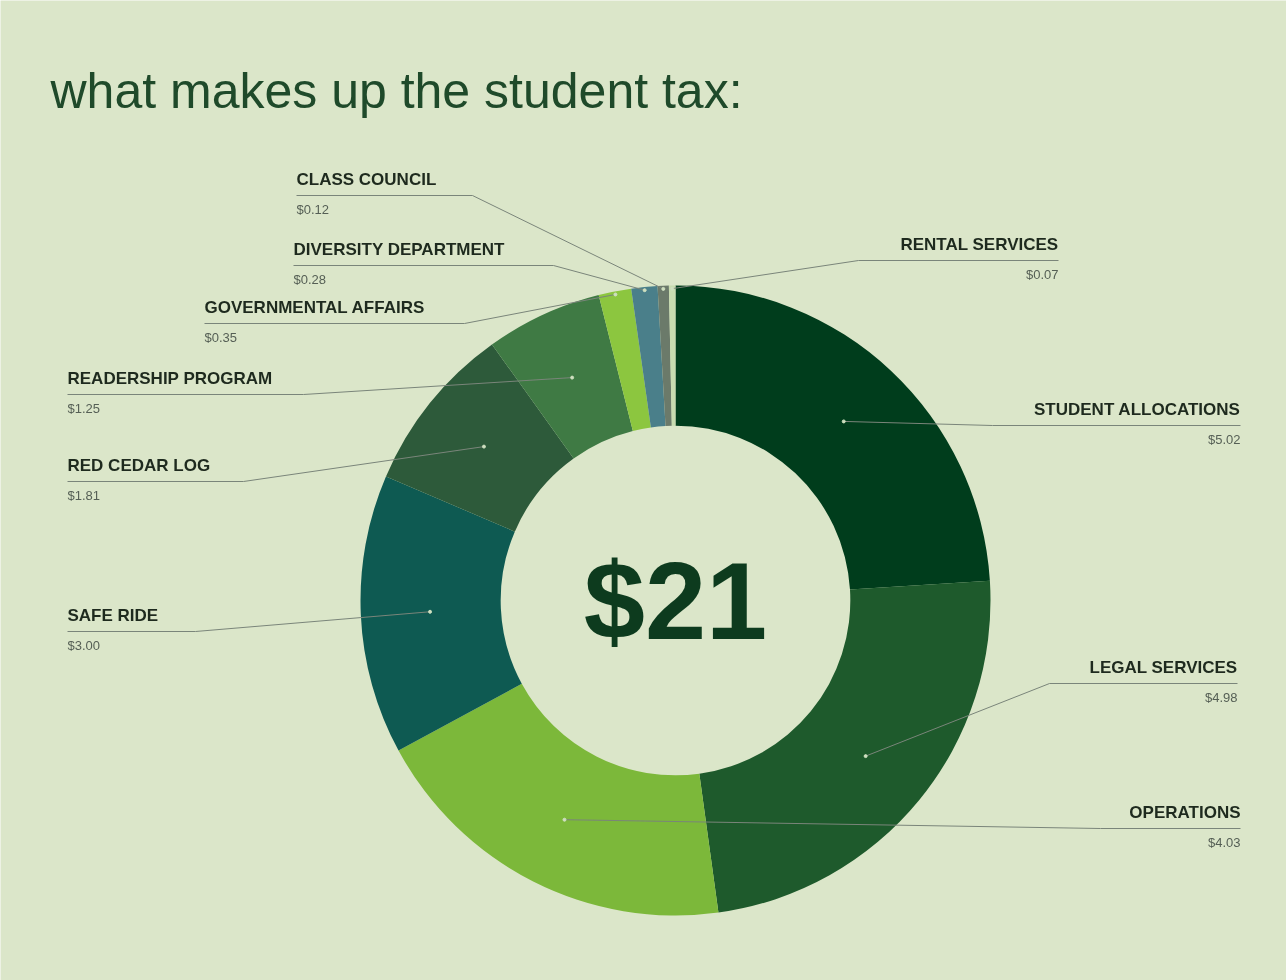  What do you see at coordinates (979, 244) in the screenshot?
I see `slice-label: RENTAL SERVICES` at bounding box center [979, 244].